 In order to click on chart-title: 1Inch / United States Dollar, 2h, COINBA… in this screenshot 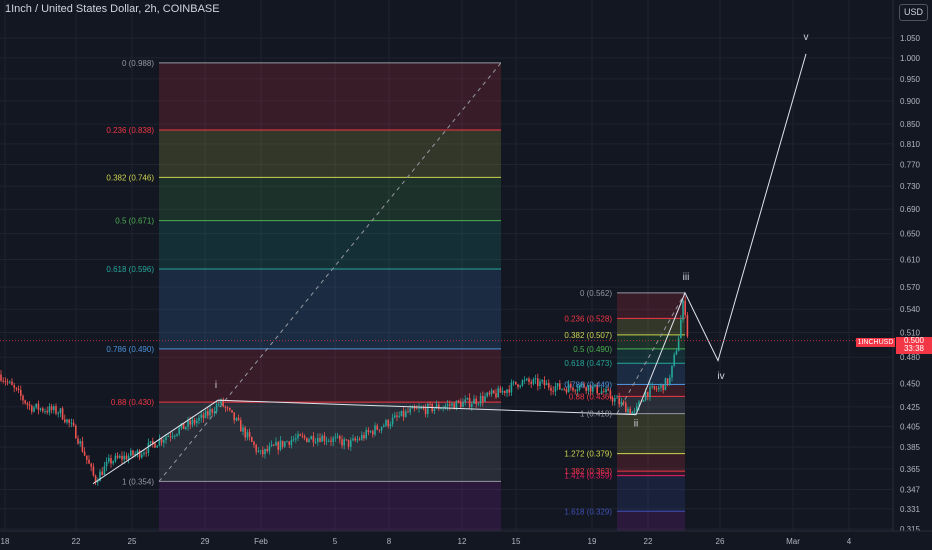, I will do `click(112, 9)`.